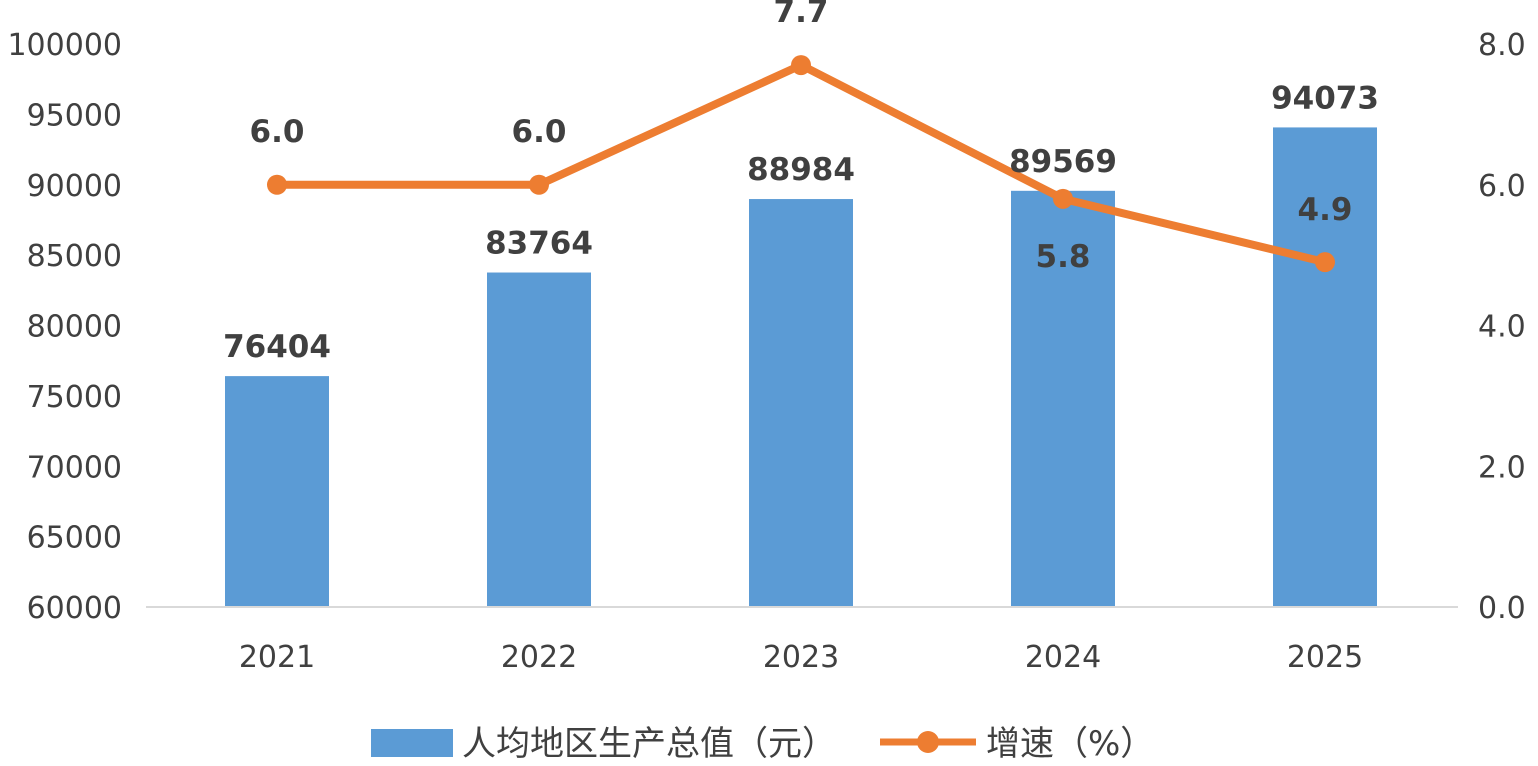 The image size is (1538, 766). I want to click on x-tick-label: 2025, so click(1325, 657).